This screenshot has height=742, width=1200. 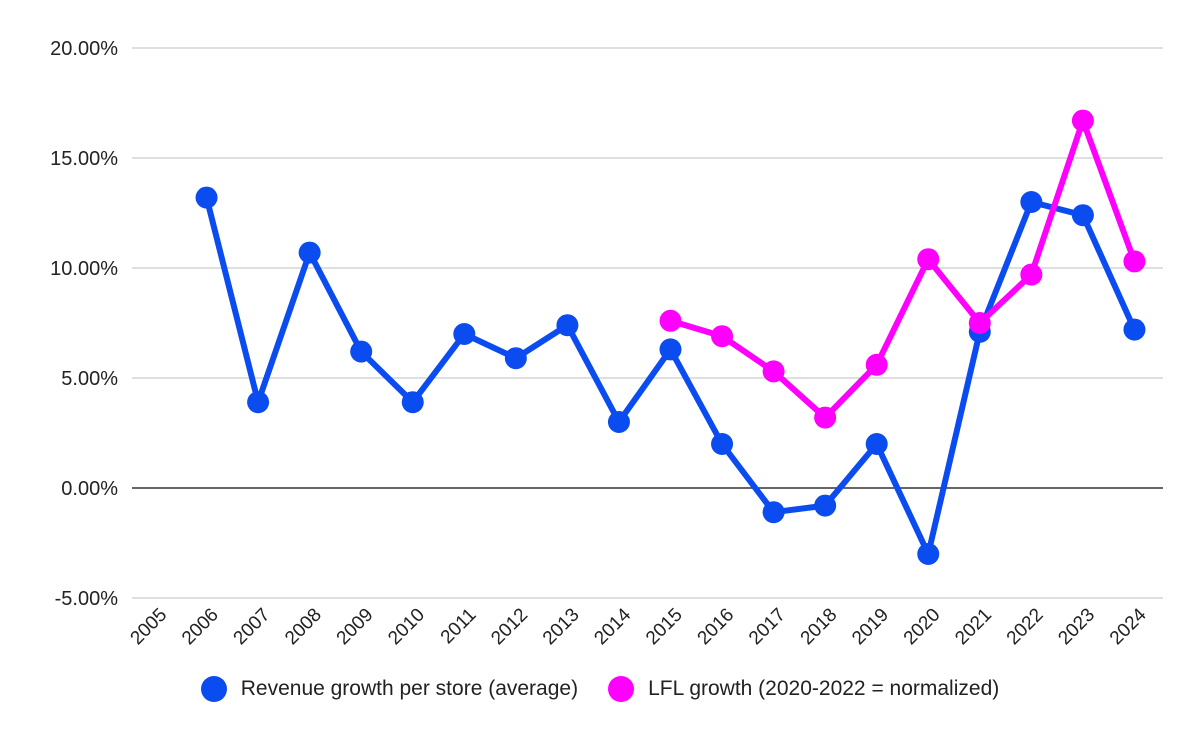 I want to click on y-tick-label: 0.00%, so click(x=89, y=489).